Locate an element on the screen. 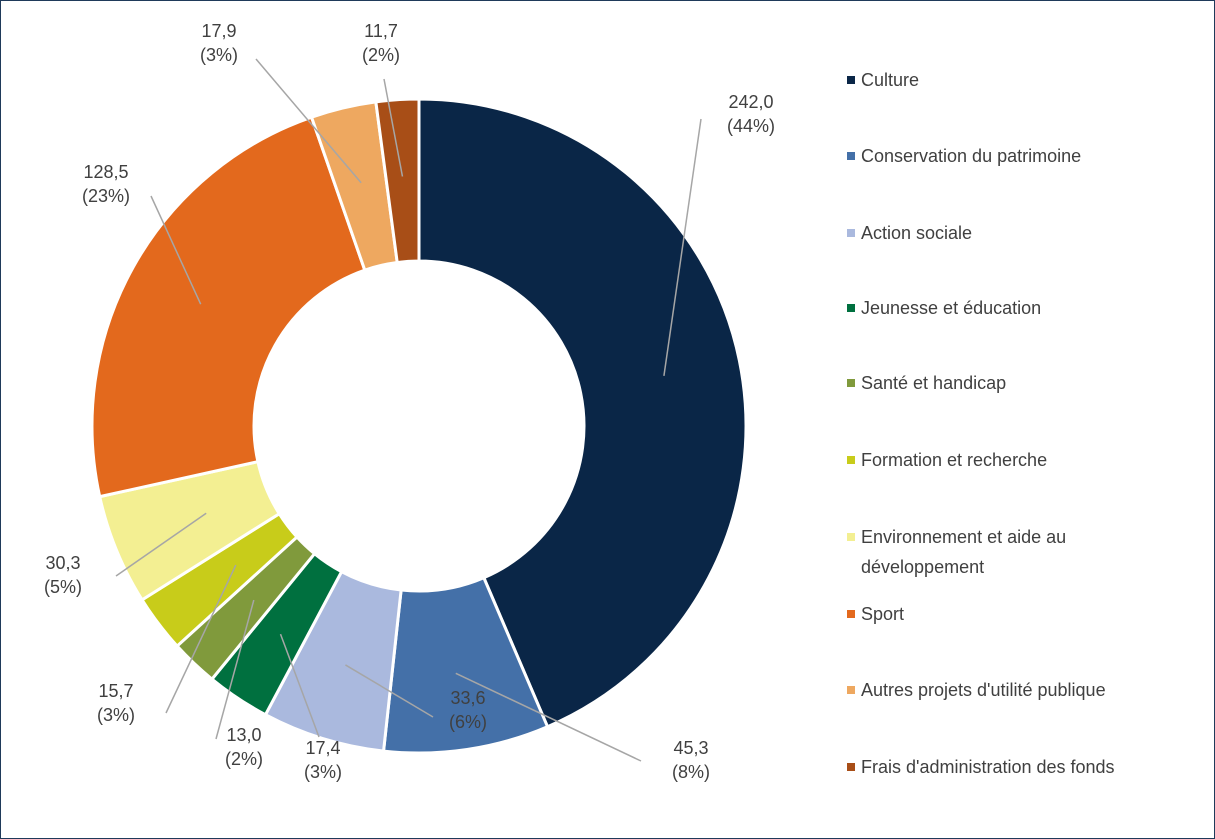 The image size is (1215, 839). legend-label: Environnement et aide au développement is located at coordinates (964, 552).